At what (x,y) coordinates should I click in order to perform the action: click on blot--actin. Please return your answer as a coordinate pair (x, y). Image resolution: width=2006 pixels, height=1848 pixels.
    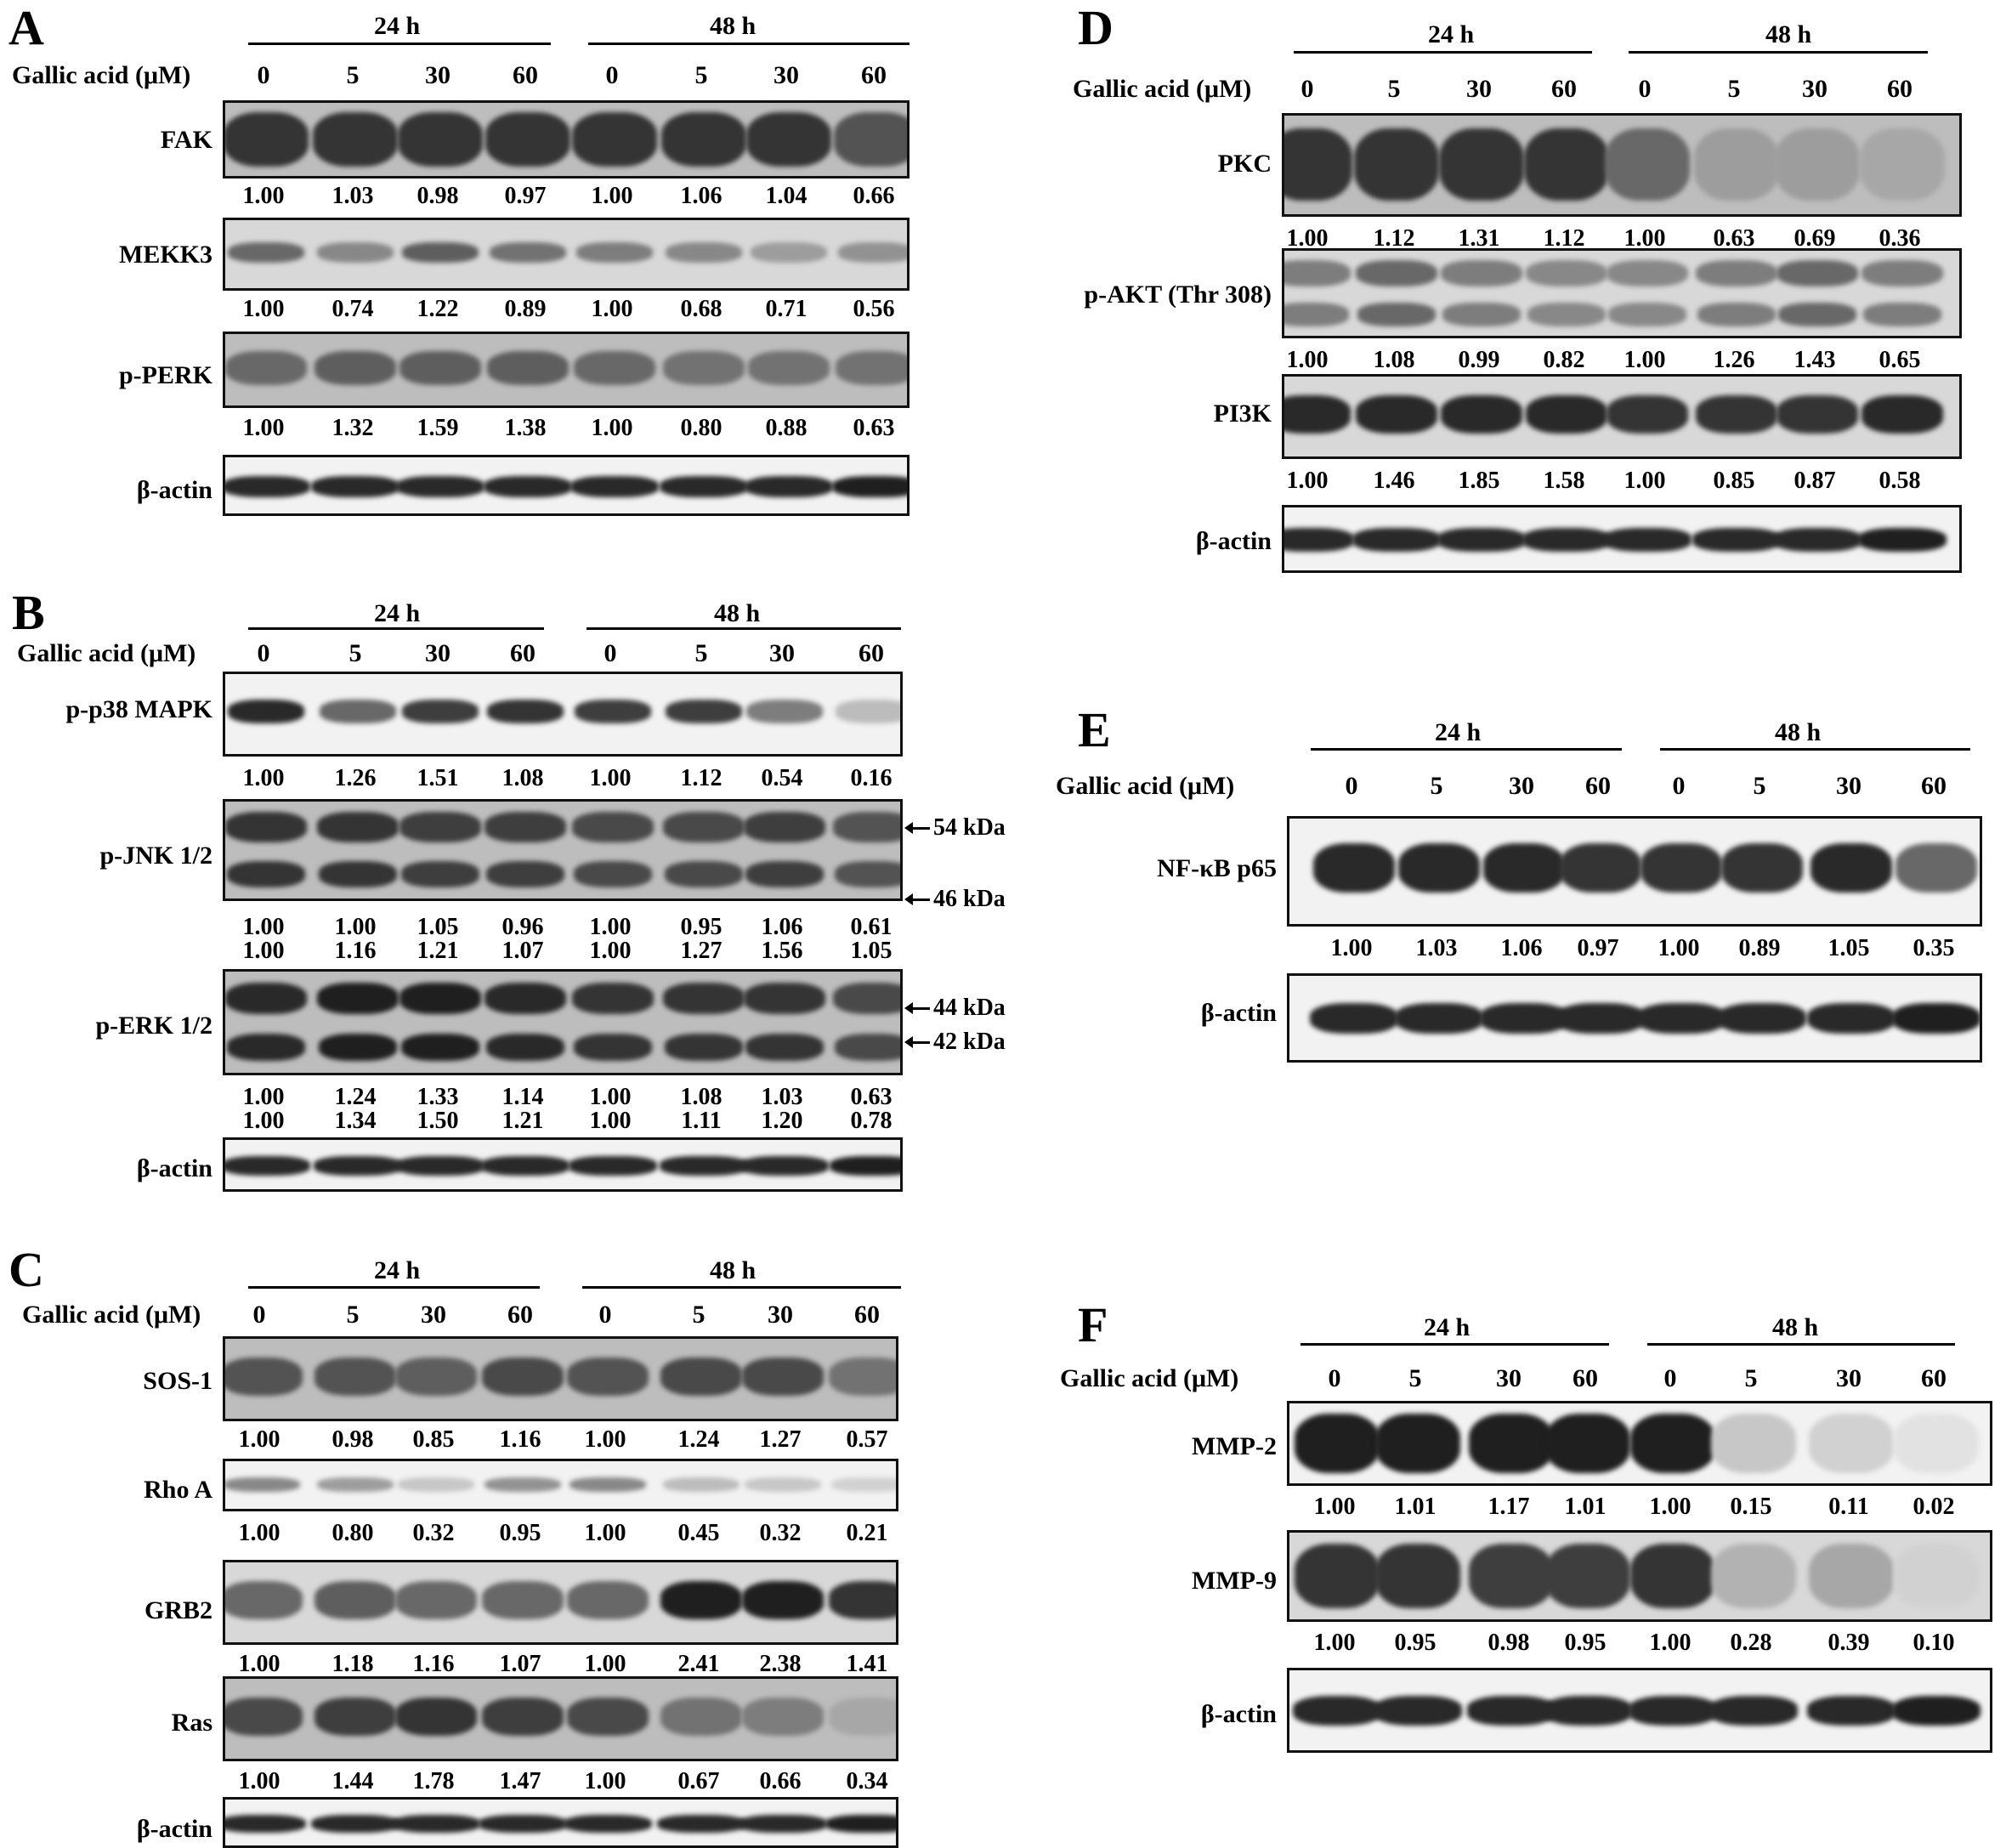
    Looking at the image, I should click on (1622, 539).